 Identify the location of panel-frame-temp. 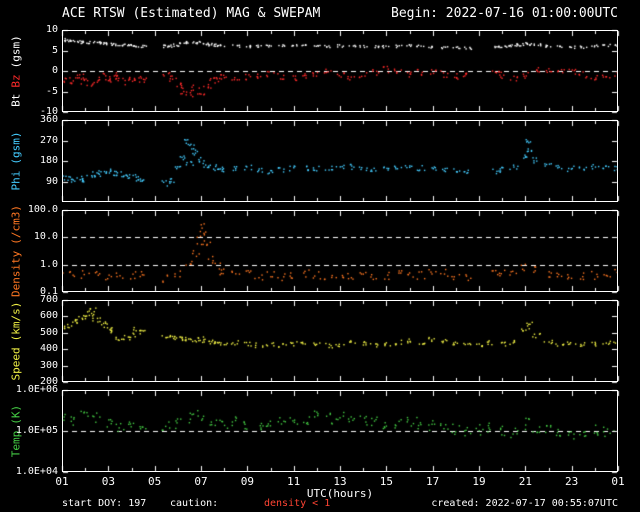
(340, 431).